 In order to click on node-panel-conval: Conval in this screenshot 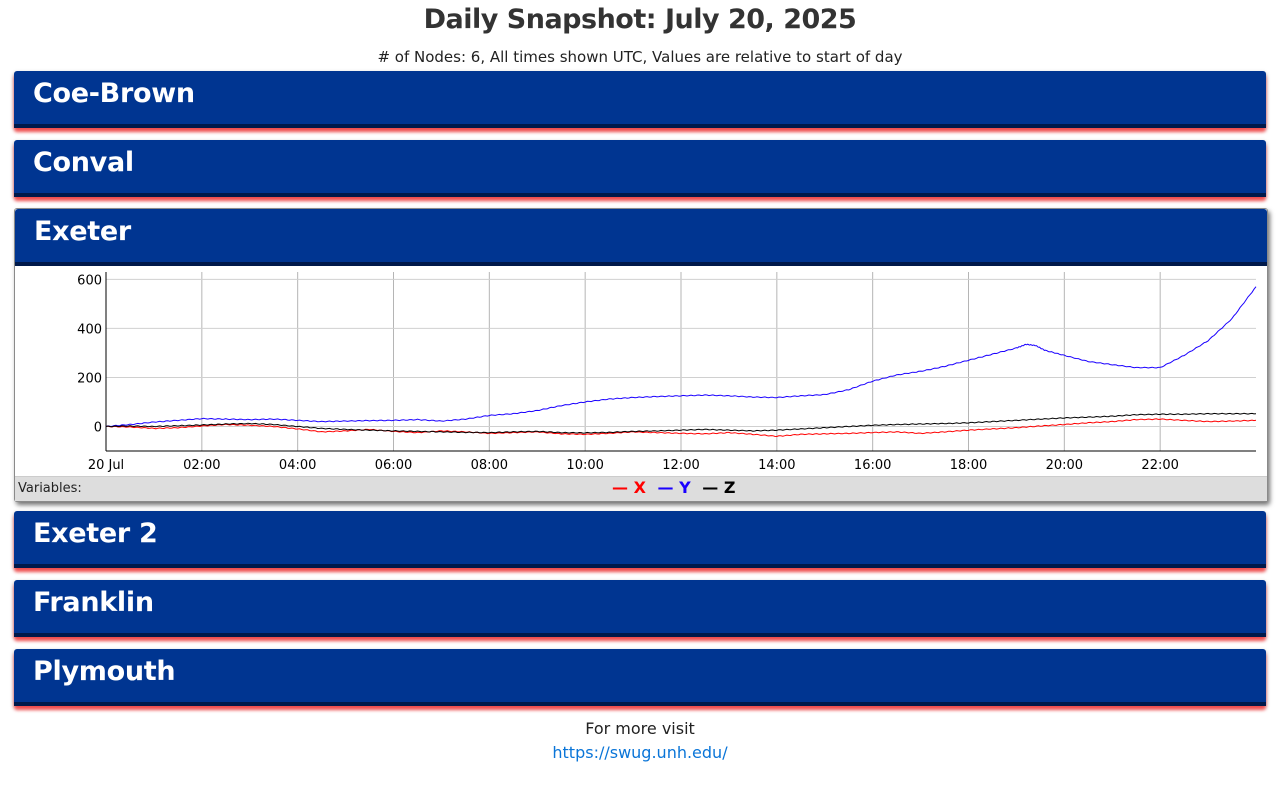, I will do `click(640, 168)`.